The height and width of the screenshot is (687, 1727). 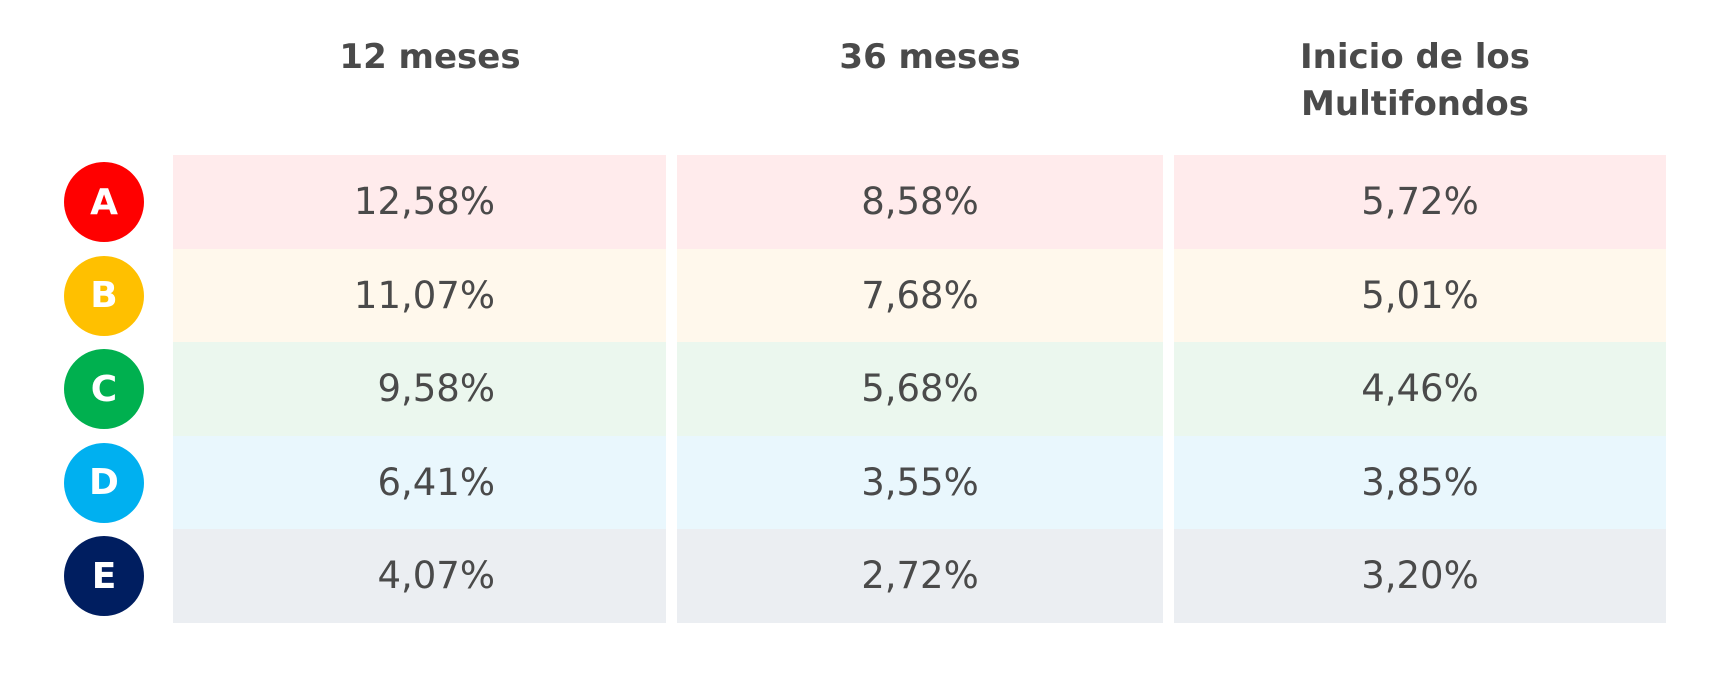 What do you see at coordinates (104, 295) in the screenshot?
I see `fund-badge: B` at bounding box center [104, 295].